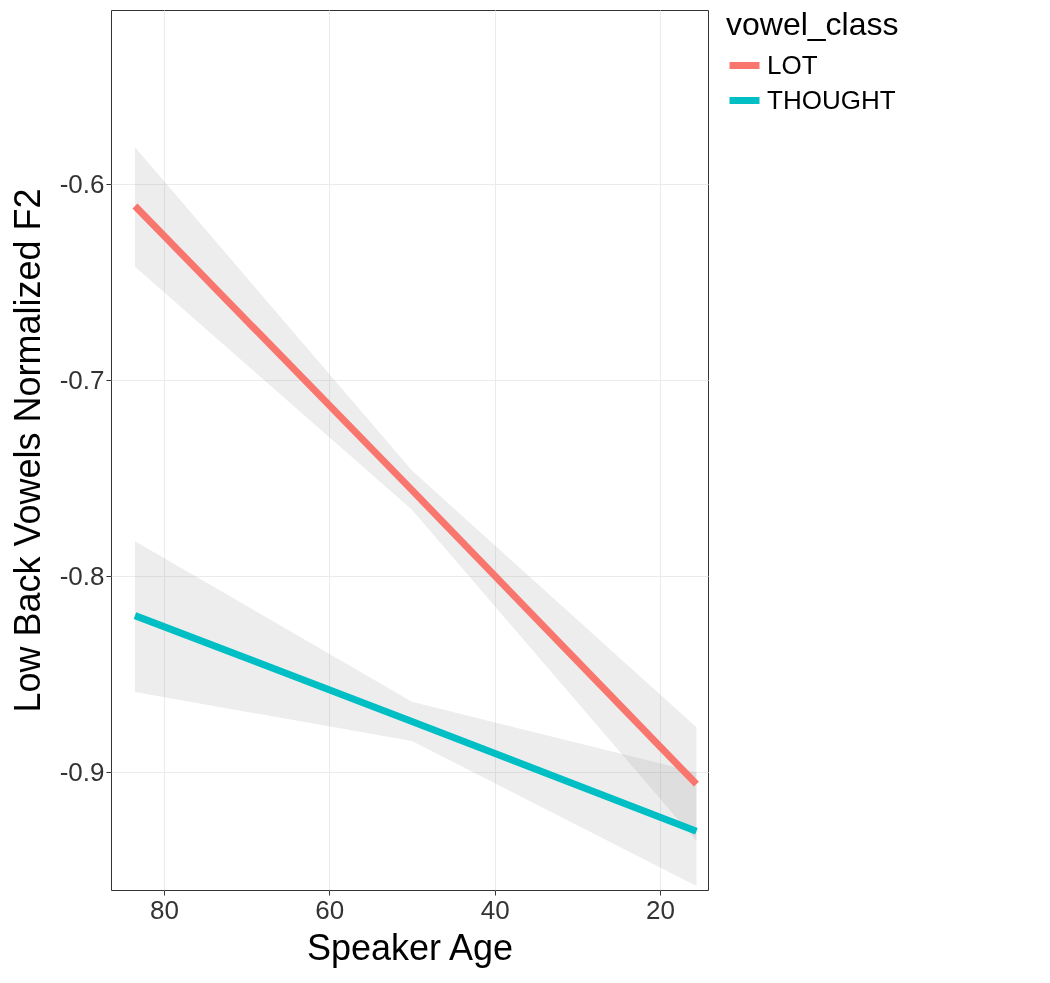  Describe the element at coordinates (792, 64) in the screenshot. I see `legend-label: LOT` at that location.